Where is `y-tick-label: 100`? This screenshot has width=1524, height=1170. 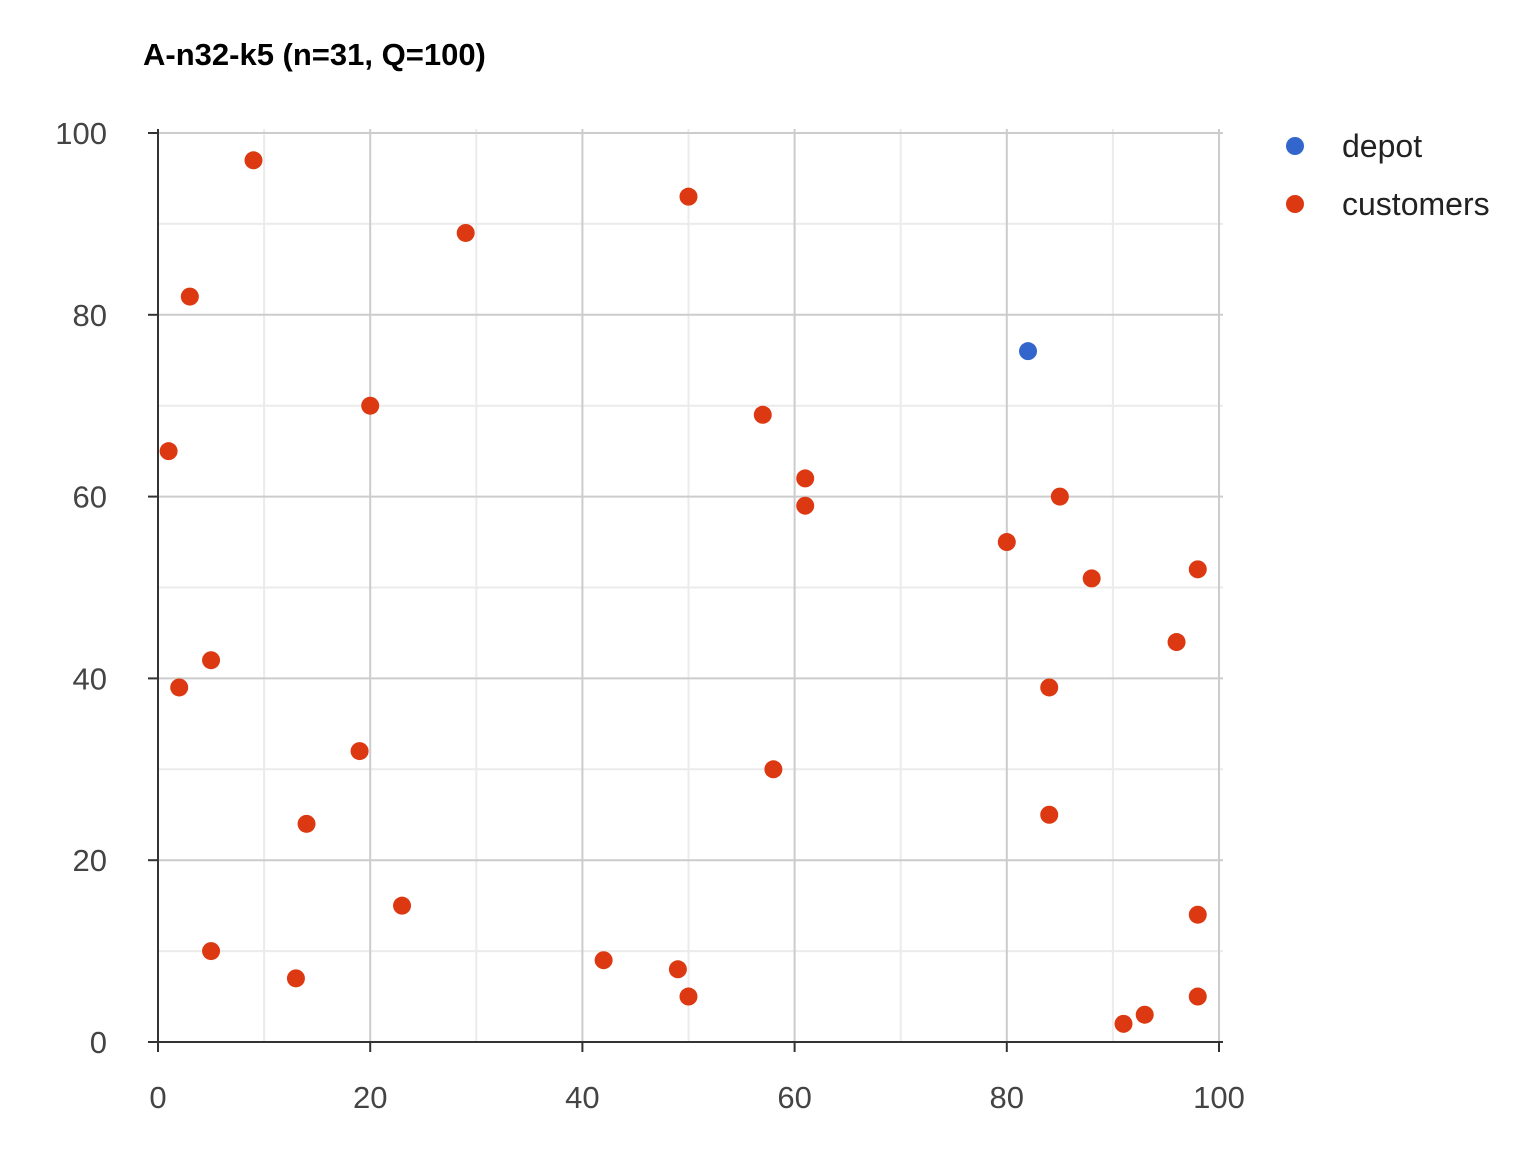
y-tick-label: 100 is located at coordinates (81, 133).